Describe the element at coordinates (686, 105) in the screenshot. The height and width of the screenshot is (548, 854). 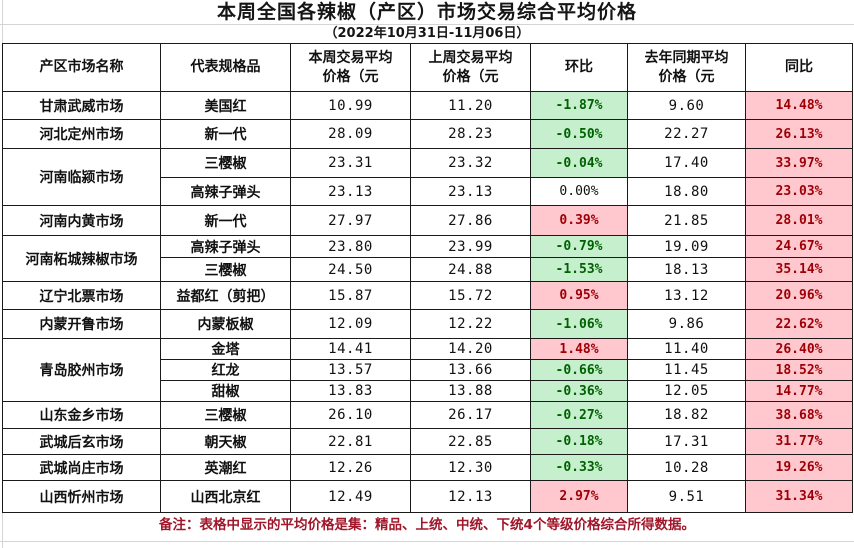
I see `last-year-price: 9.60` at that location.